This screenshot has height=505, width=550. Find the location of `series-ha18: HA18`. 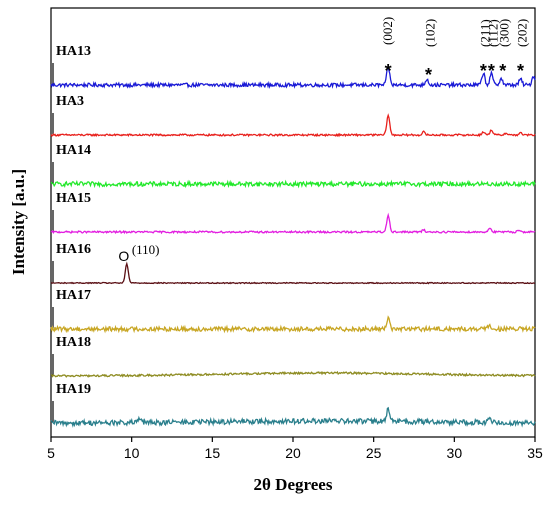

series-ha18: HA18 is located at coordinates (293, 356).